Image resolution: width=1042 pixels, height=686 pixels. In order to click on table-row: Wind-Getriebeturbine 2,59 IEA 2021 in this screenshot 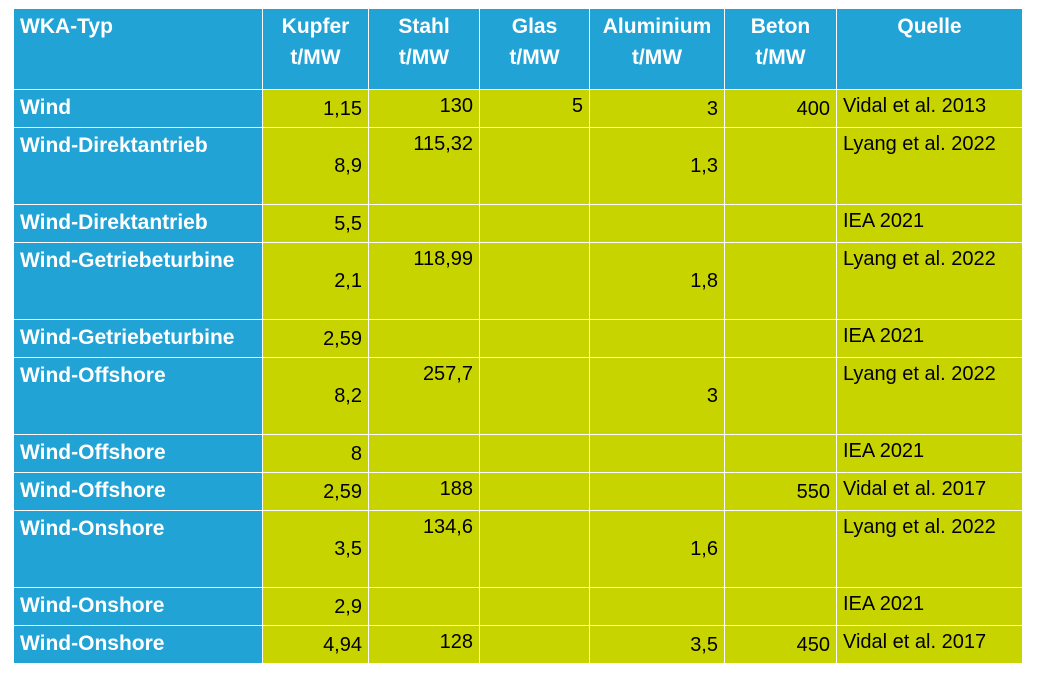, I will do `click(518, 338)`.